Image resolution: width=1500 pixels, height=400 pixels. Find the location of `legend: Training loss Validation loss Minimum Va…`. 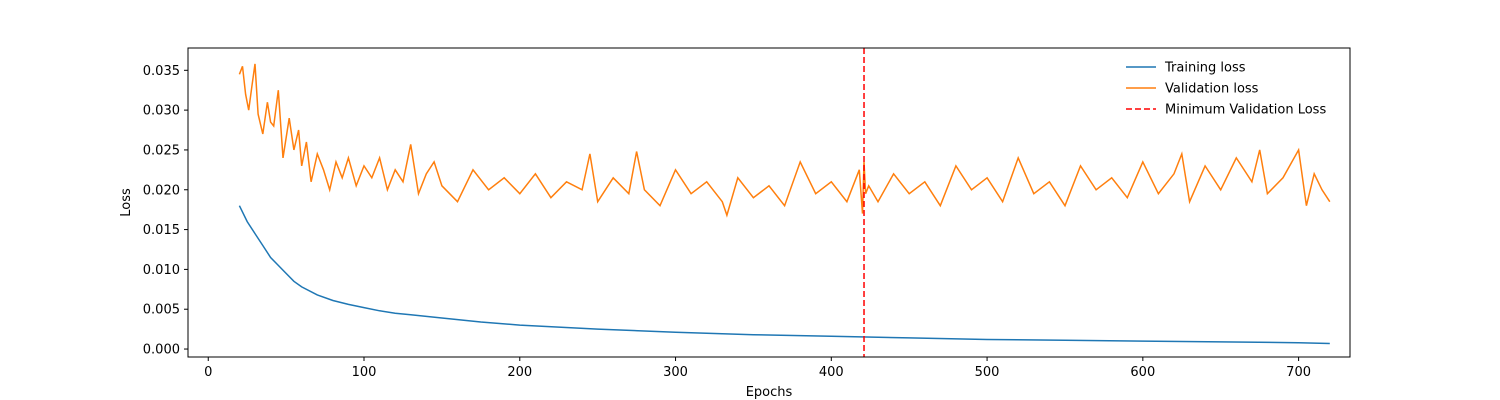

legend: Training loss Validation loss Minimum Va… is located at coordinates (1226, 89).